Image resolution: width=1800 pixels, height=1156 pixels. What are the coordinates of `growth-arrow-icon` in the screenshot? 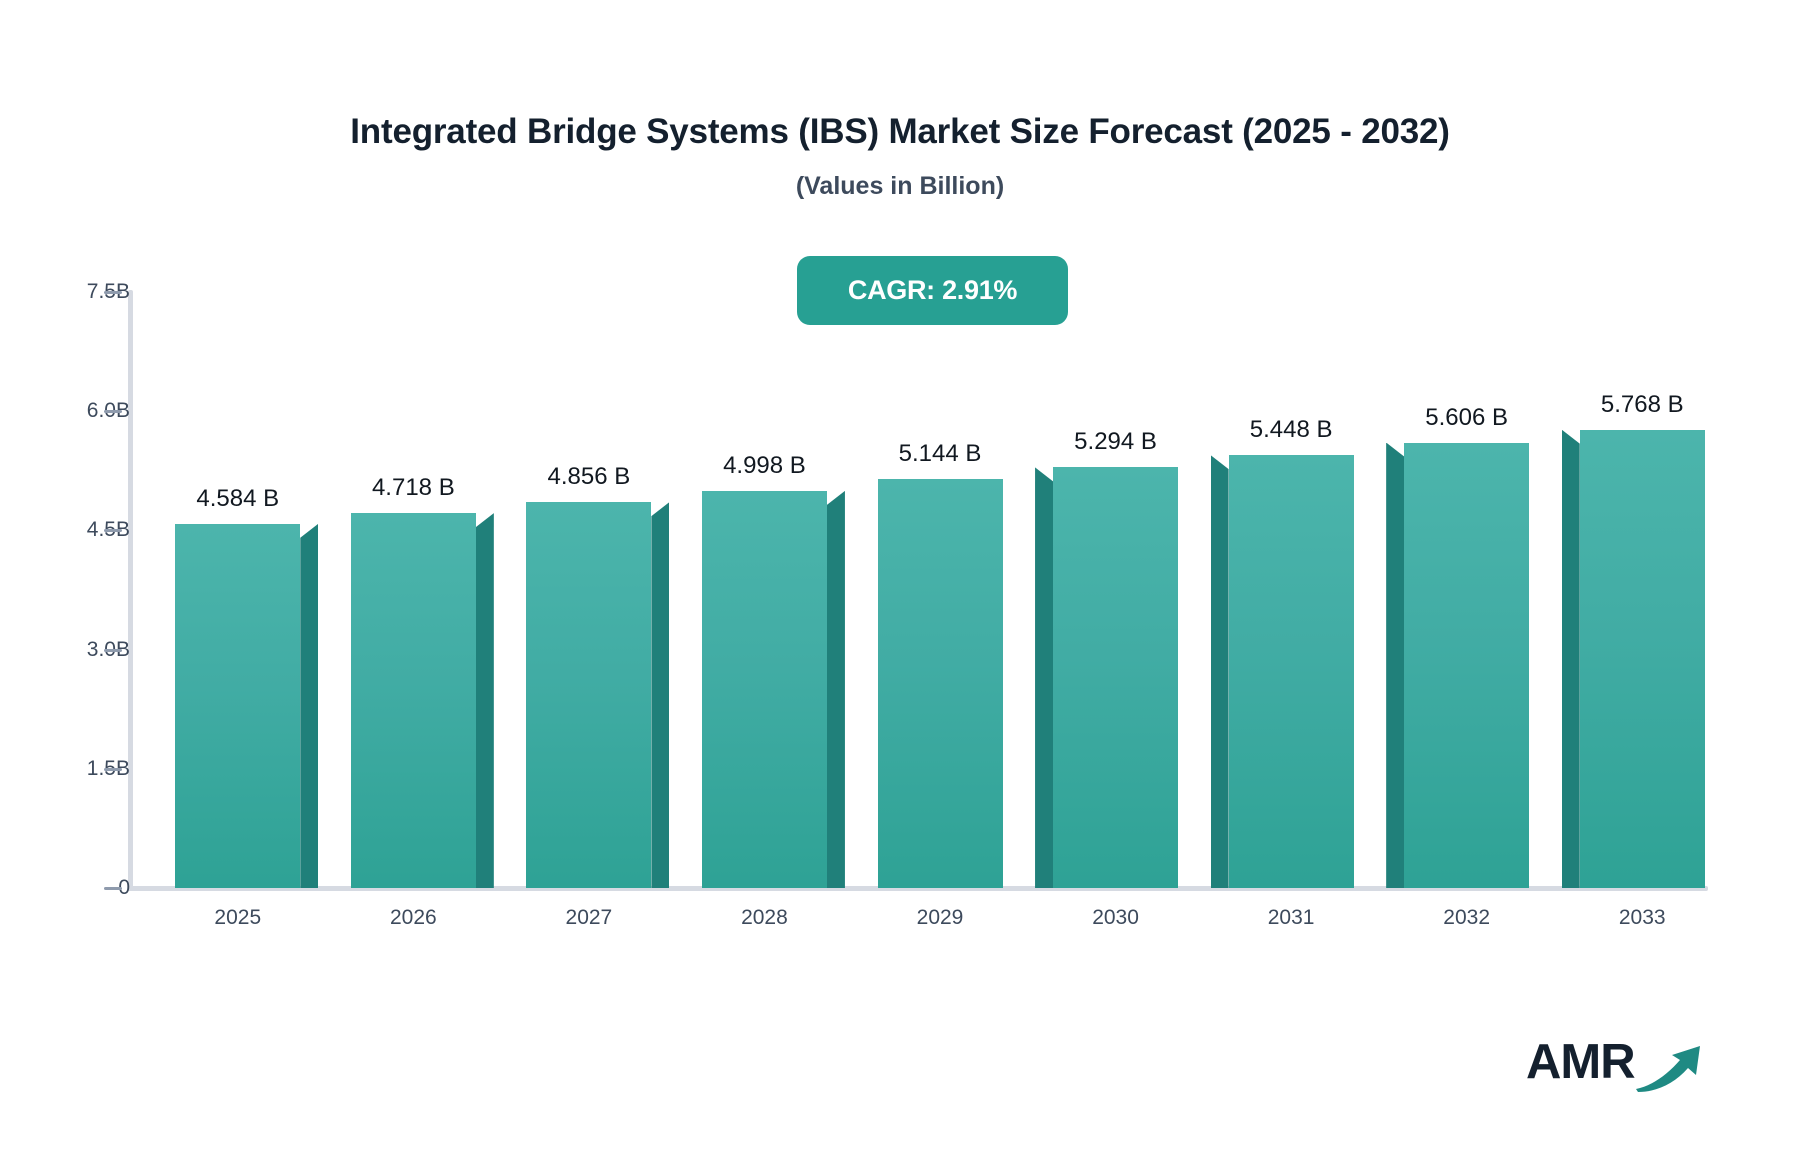 It's located at (1668, 1069).